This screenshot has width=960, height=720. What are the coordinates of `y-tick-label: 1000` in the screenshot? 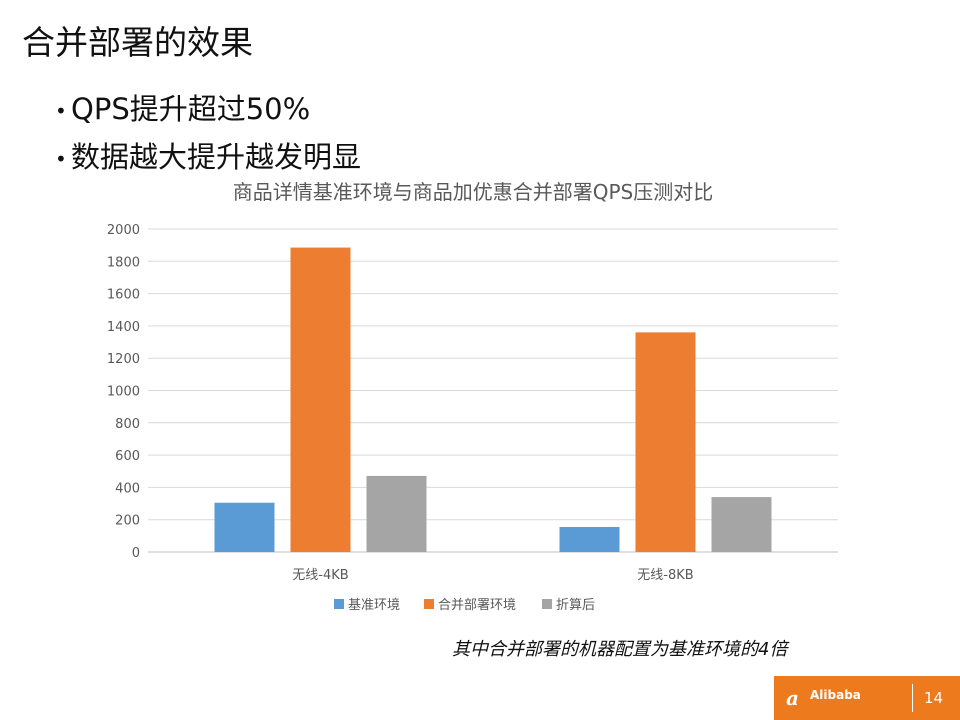 It's located at (123, 392).